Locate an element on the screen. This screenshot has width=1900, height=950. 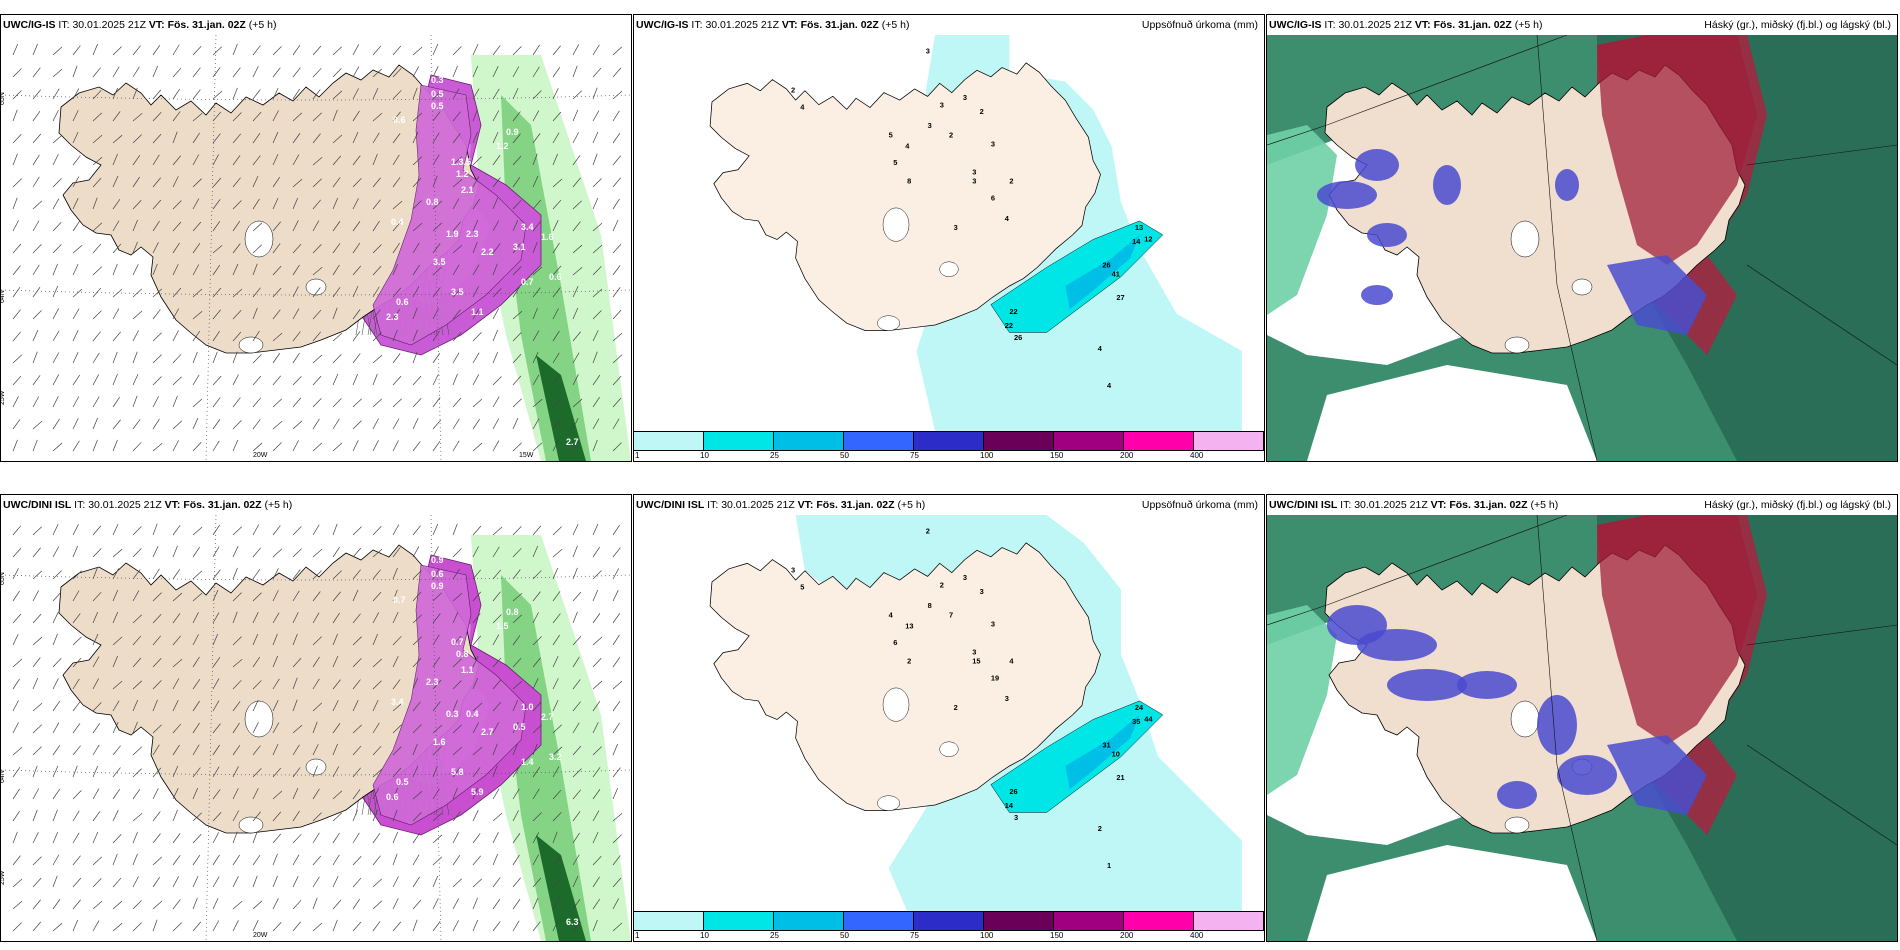
precip-value: 0.9 is located at coordinates (512, 132).